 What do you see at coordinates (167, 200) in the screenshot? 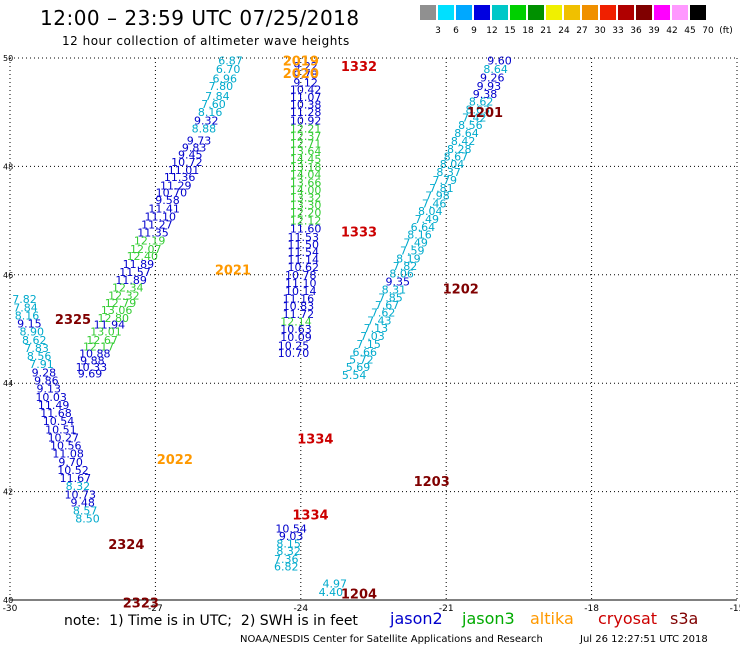
I see `swh-data-label: 9.58` at bounding box center [167, 200].